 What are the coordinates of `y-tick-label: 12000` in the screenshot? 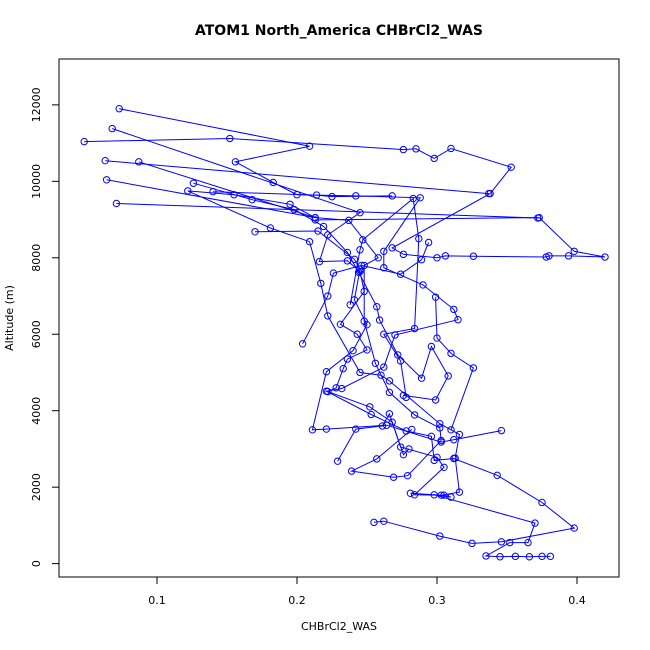 It's located at (36, 104).